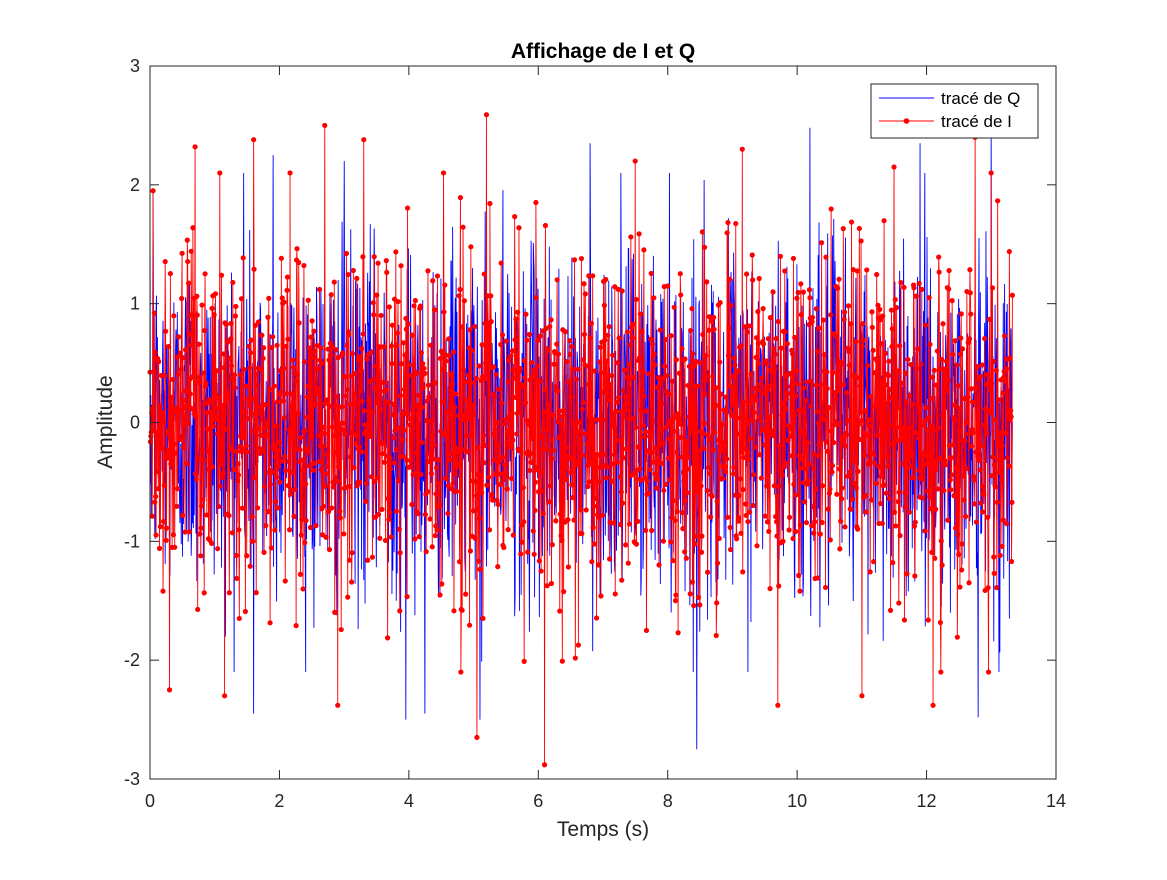 This screenshot has height=880, width=1167. What do you see at coordinates (132, 541) in the screenshot?
I see `y-tick-label: -1` at bounding box center [132, 541].